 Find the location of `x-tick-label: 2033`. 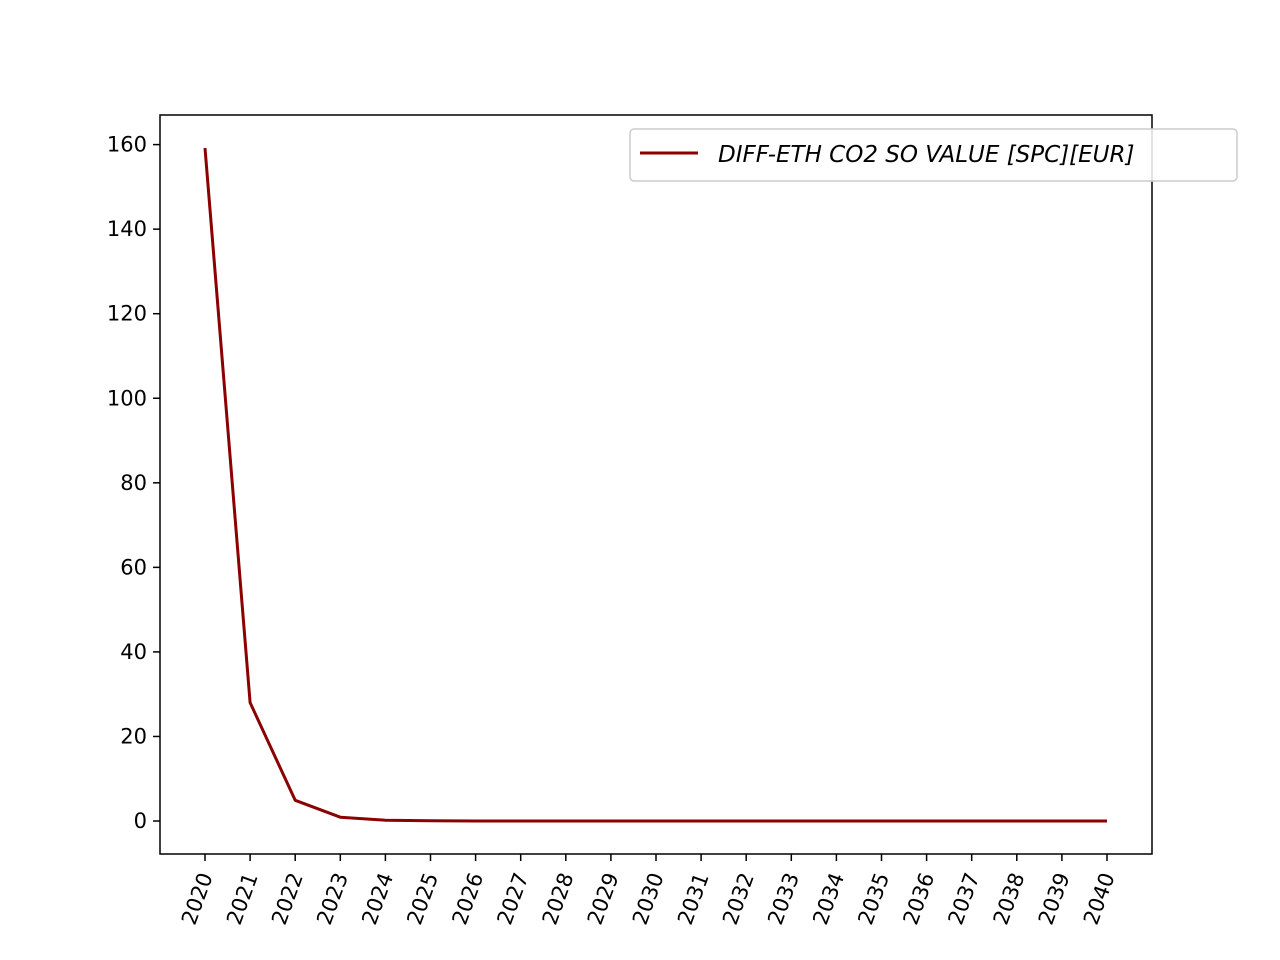

x-tick-label: 2033 is located at coordinates (783, 899).